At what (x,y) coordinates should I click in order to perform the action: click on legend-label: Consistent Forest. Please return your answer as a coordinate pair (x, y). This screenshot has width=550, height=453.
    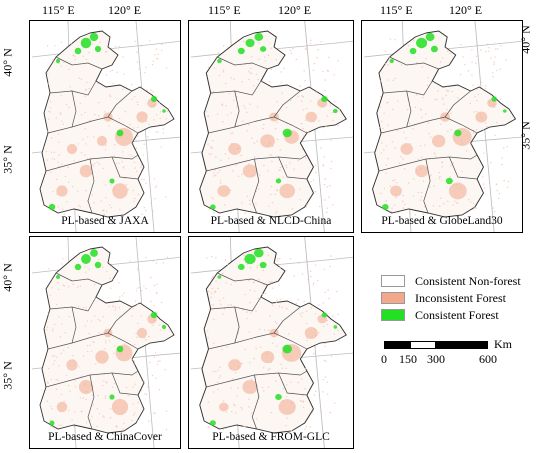
    Looking at the image, I should click on (457, 314).